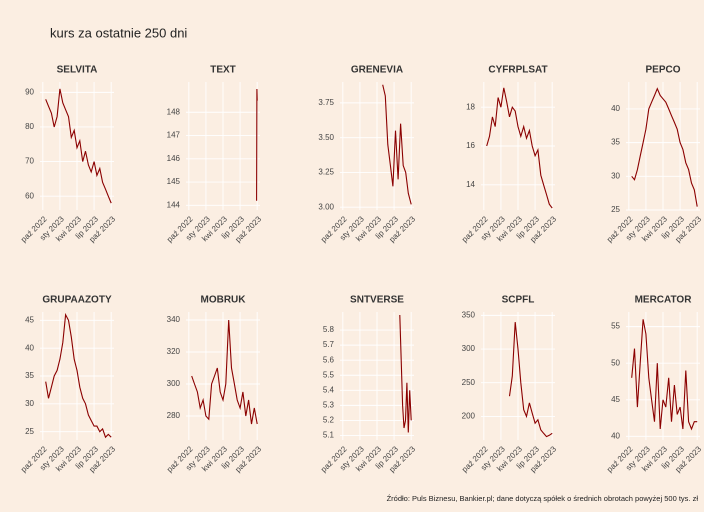 This screenshot has height=512, width=704. What do you see at coordinates (517, 70) in the screenshot?
I see `panel-title: CYFRPLSAT` at bounding box center [517, 70].